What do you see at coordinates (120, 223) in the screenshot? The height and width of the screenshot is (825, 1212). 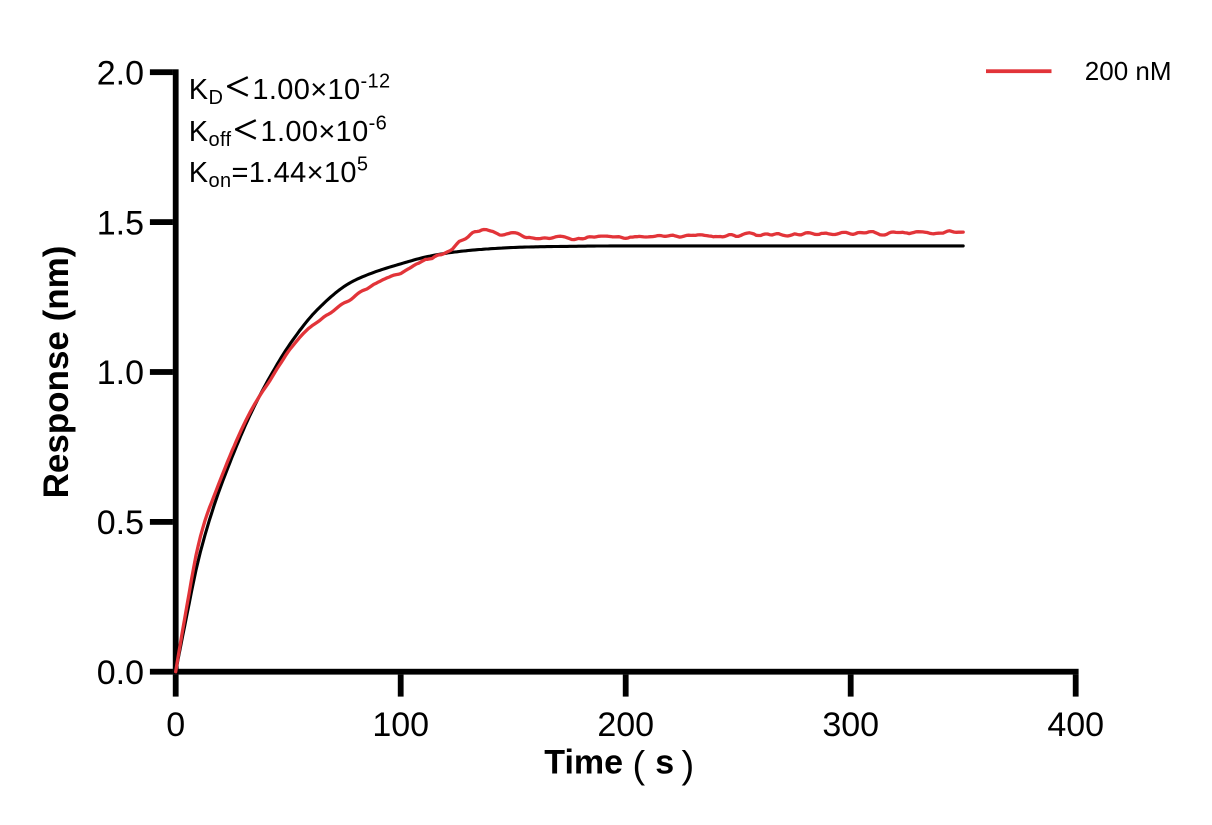 I see `svg-text: 1.5` at bounding box center [120, 223].